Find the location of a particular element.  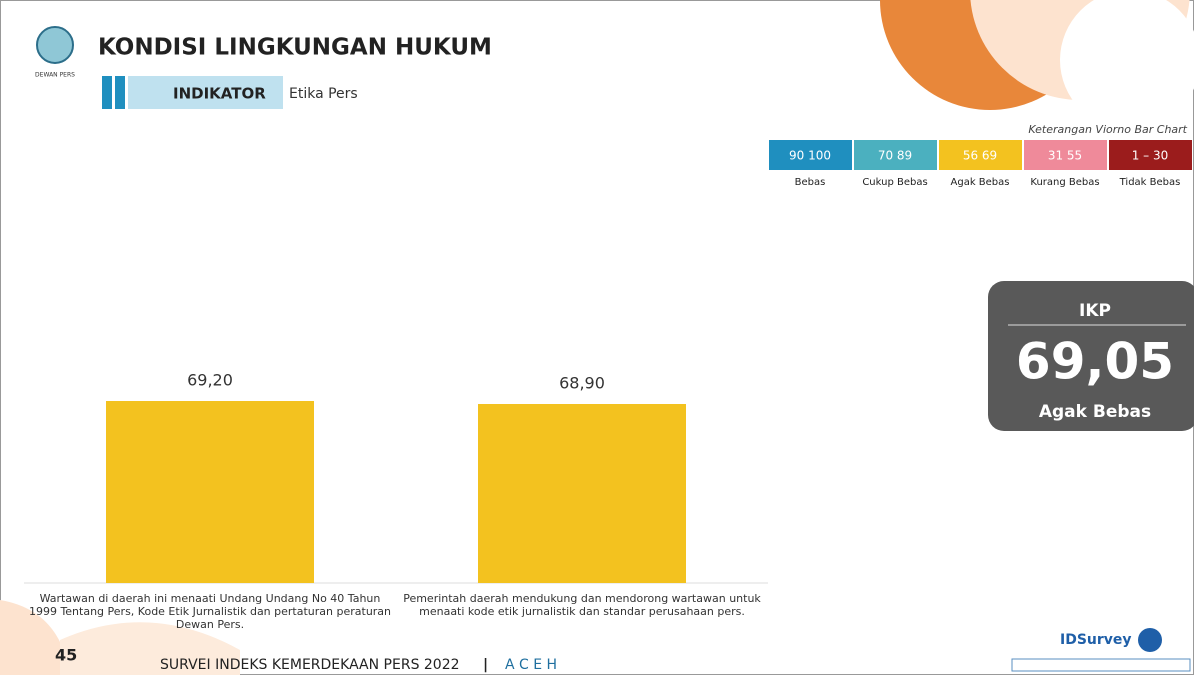

ikp-value: 69,05 is located at coordinates (1095, 362).